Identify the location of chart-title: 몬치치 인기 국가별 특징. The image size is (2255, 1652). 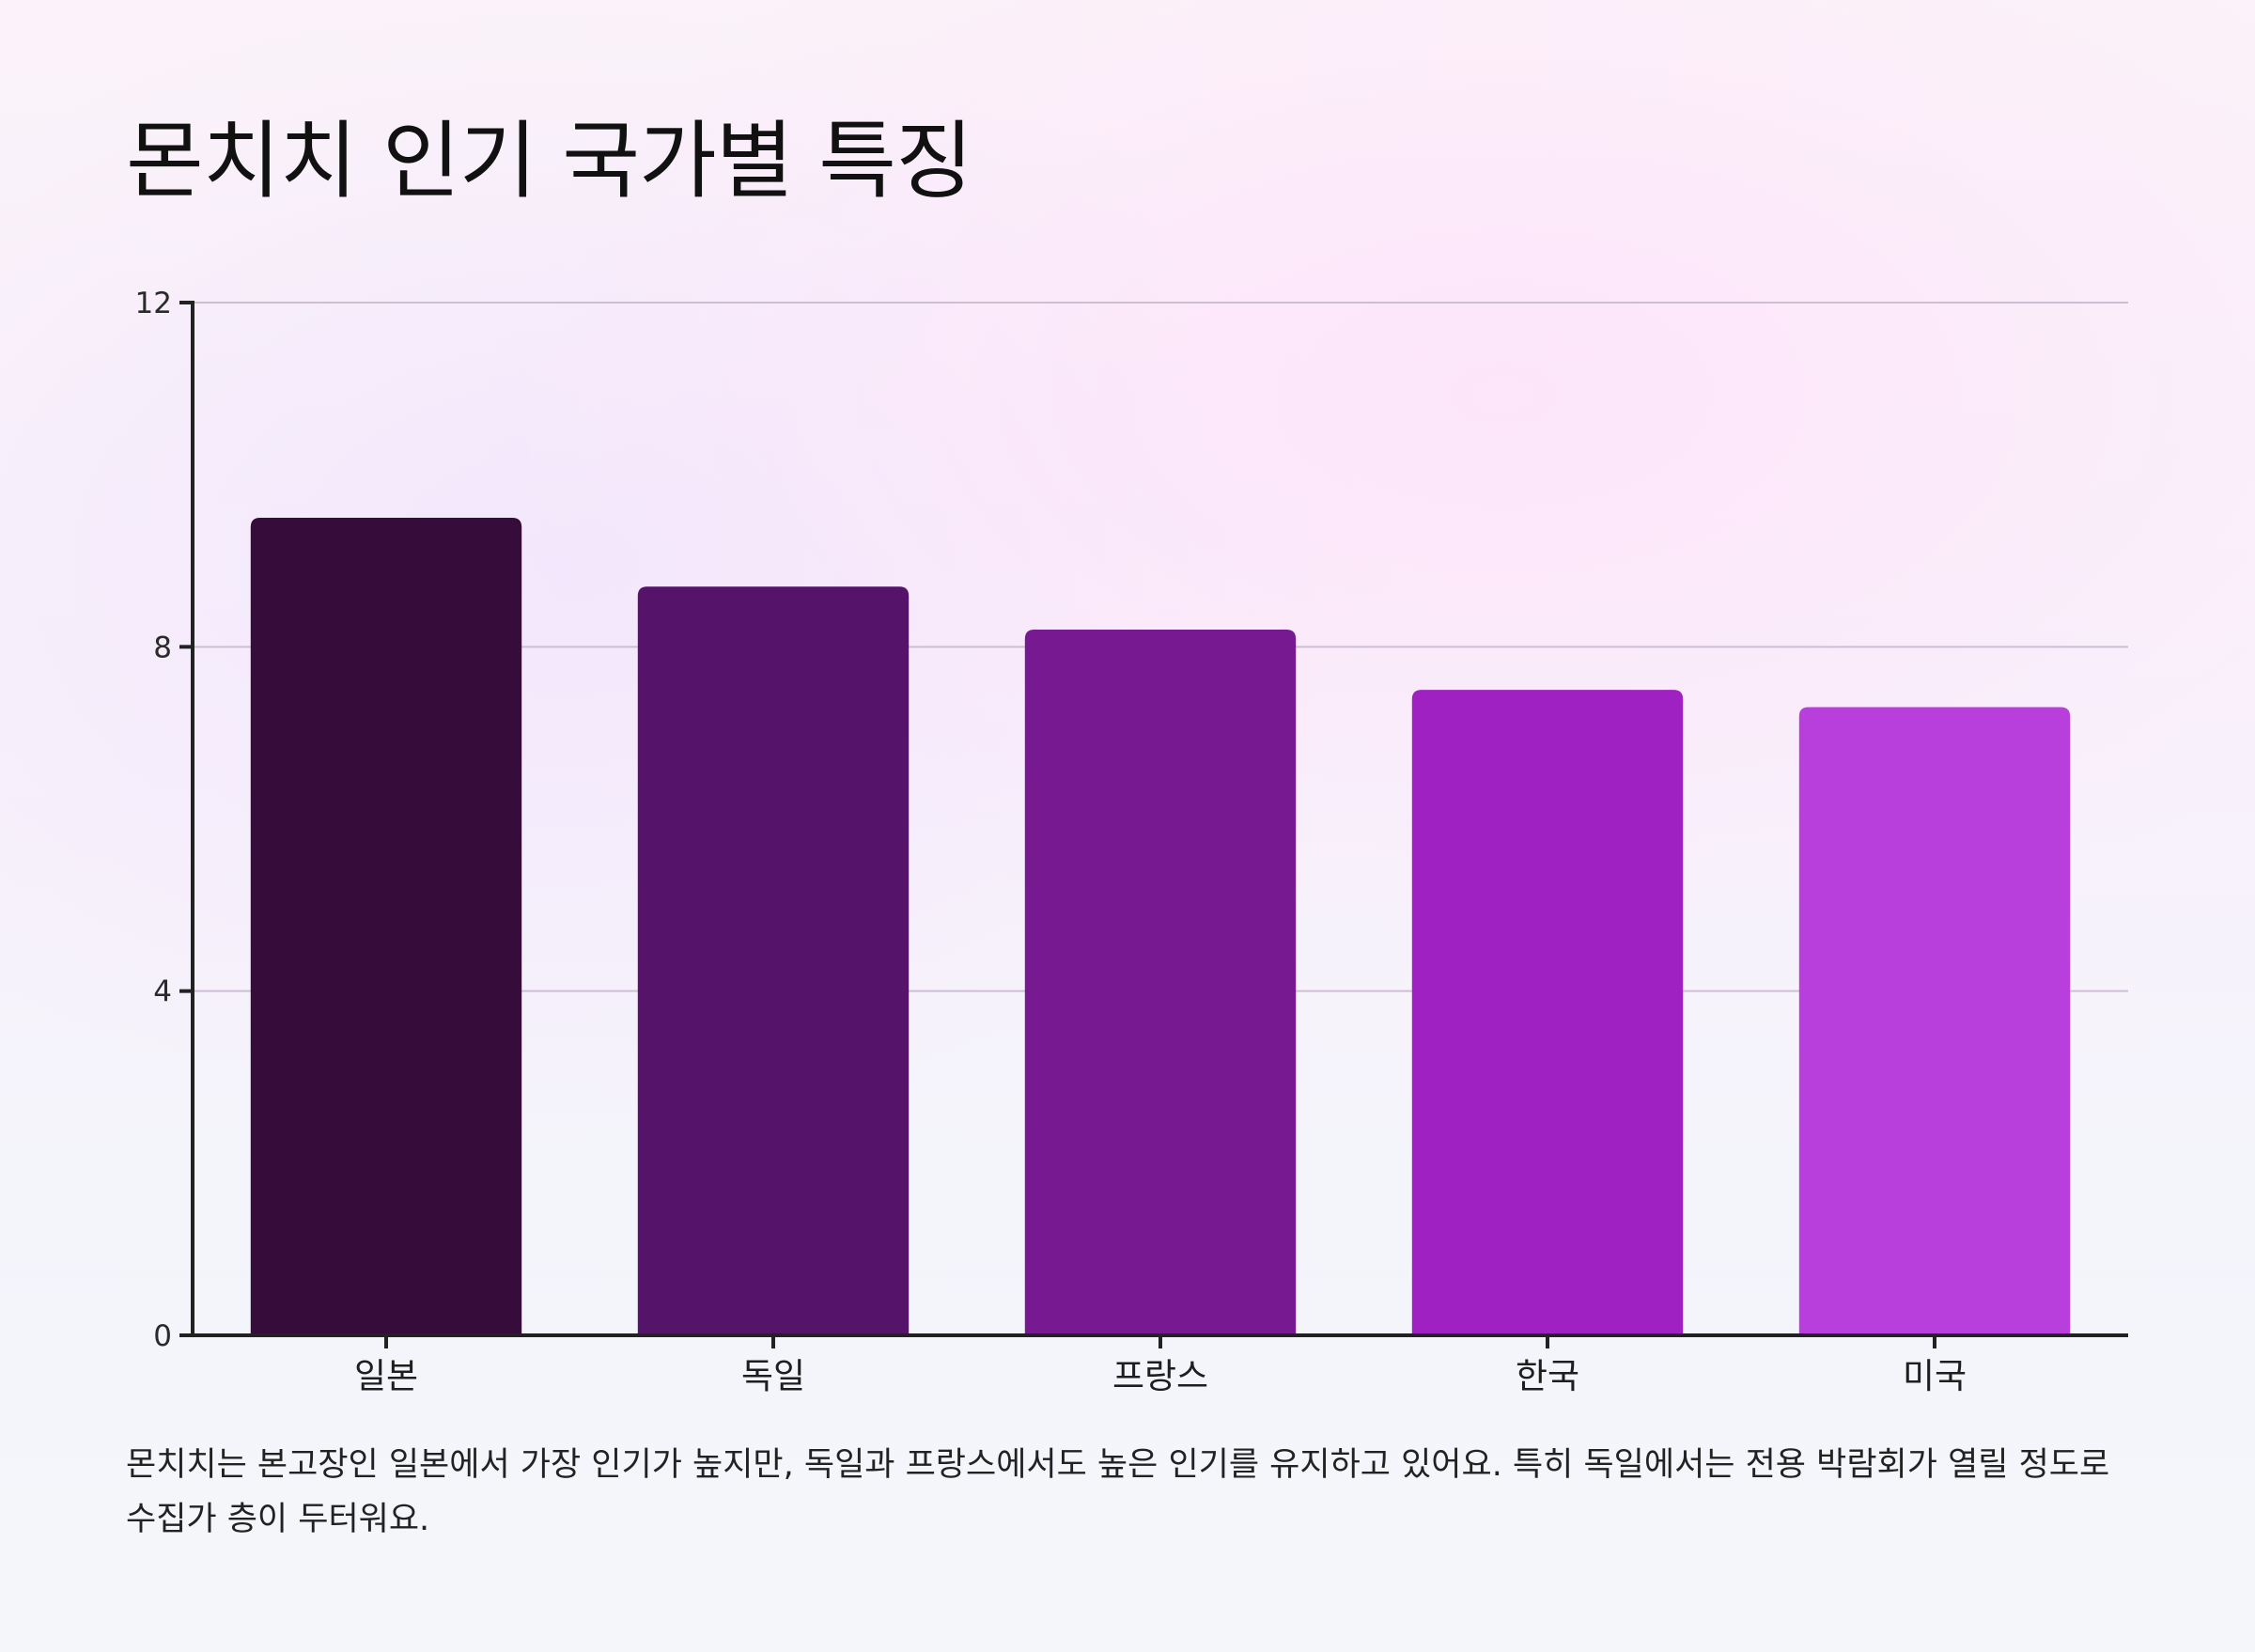
(549, 161).